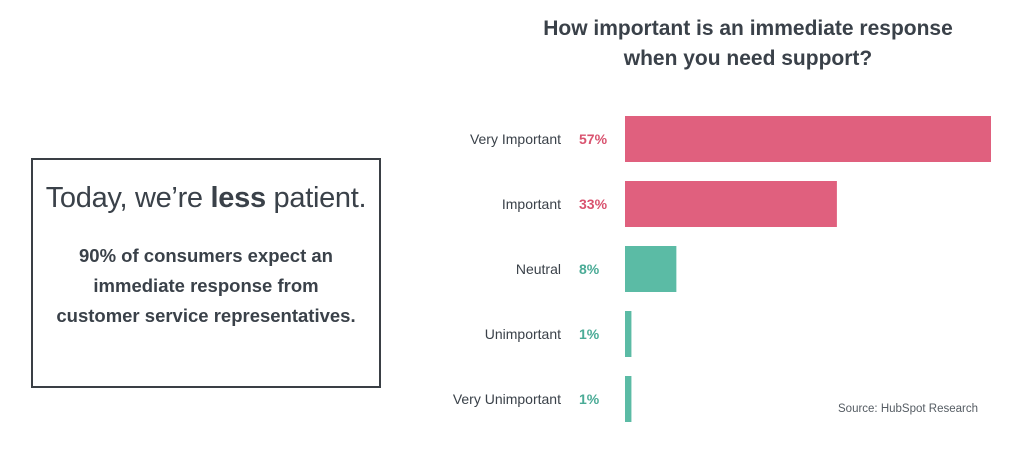 The height and width of the screenshot is (459, 1024). What do you see at coordinates (808, 139) in the screenshot?
I see `bar-very-important` at bounding box center [808, 139].